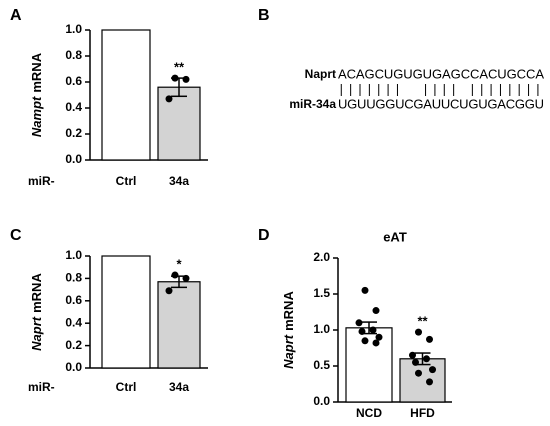  What do you see at coordinates (321, 257) in the screenshot?
I see `y-tick-label: 2.0` at bounding box center [321, 257].